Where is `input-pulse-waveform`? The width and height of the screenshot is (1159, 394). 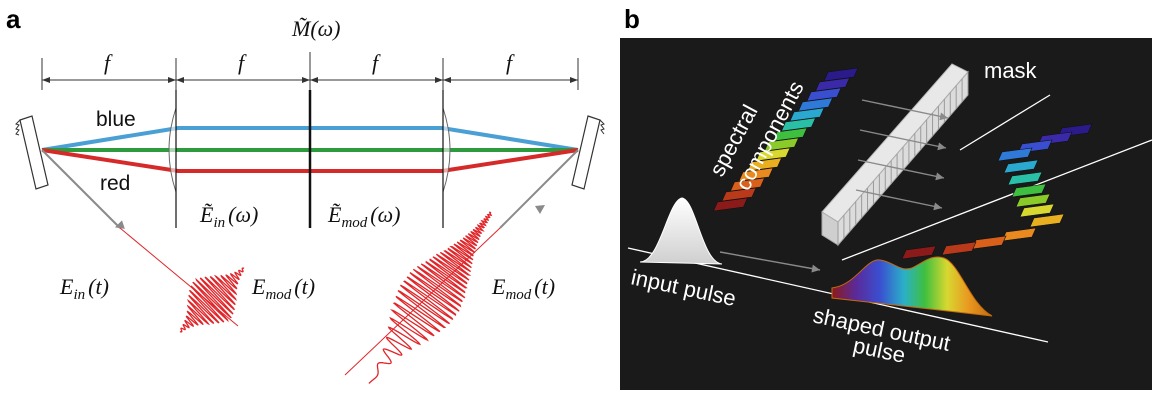
input-pulse-waveform is located at coordinates (212, 300).